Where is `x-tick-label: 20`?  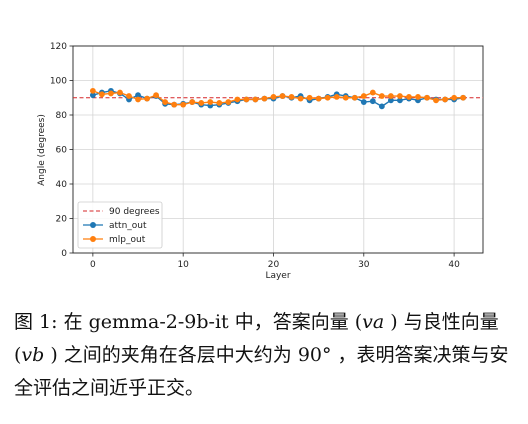
x-tick-label: 20 is located at coordinates (274, 265).